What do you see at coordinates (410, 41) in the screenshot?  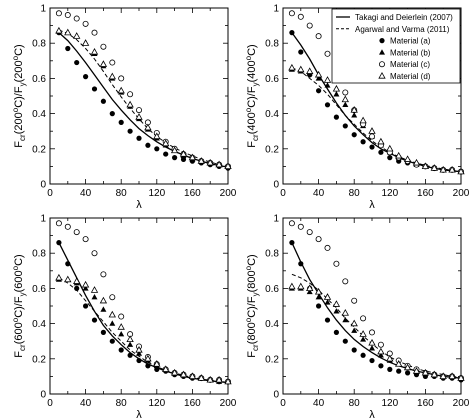 I see `legend-label: Material (a)` at bounding box center [410, 41].